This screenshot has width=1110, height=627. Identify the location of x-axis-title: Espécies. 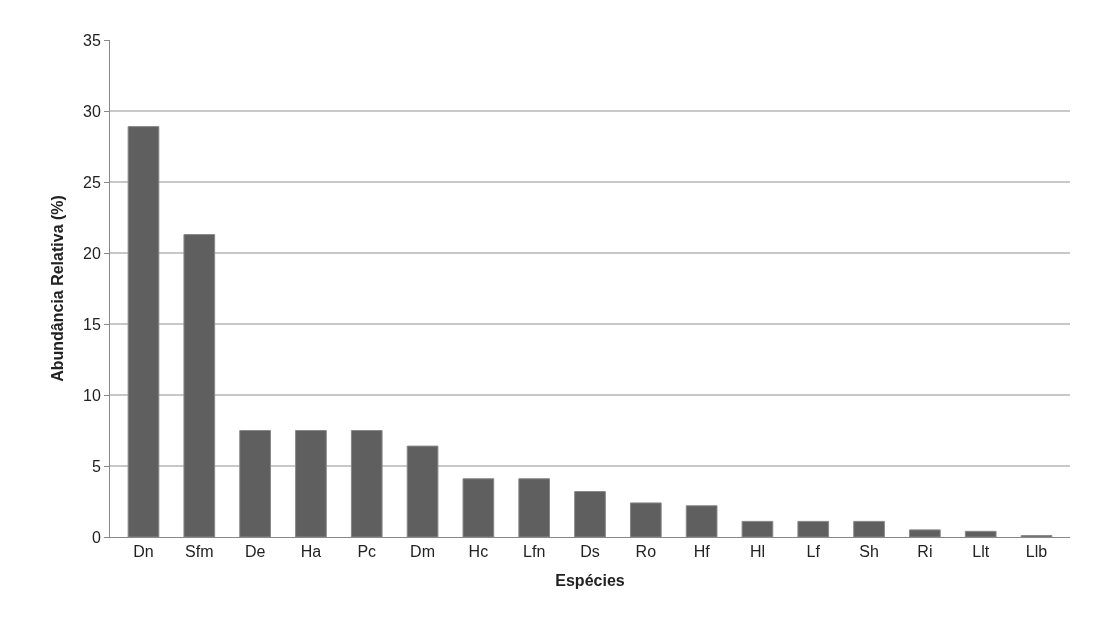
(590, 580).